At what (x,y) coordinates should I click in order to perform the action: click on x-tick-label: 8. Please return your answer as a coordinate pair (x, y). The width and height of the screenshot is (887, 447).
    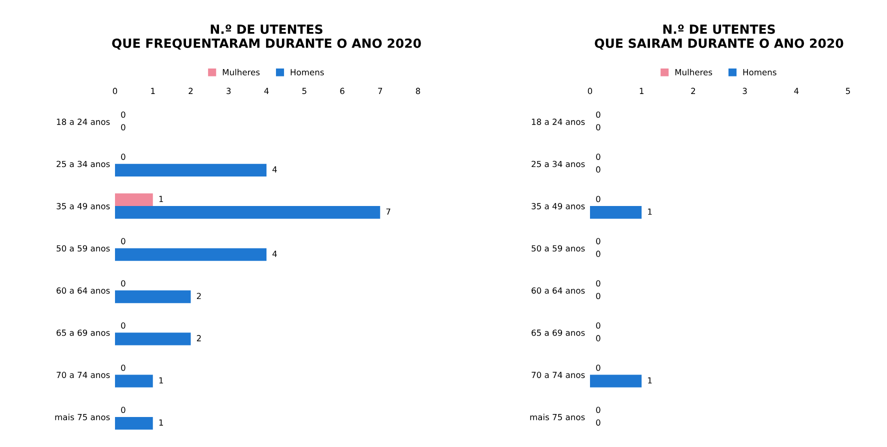
    Looking at the image, I should click on (418, 91).